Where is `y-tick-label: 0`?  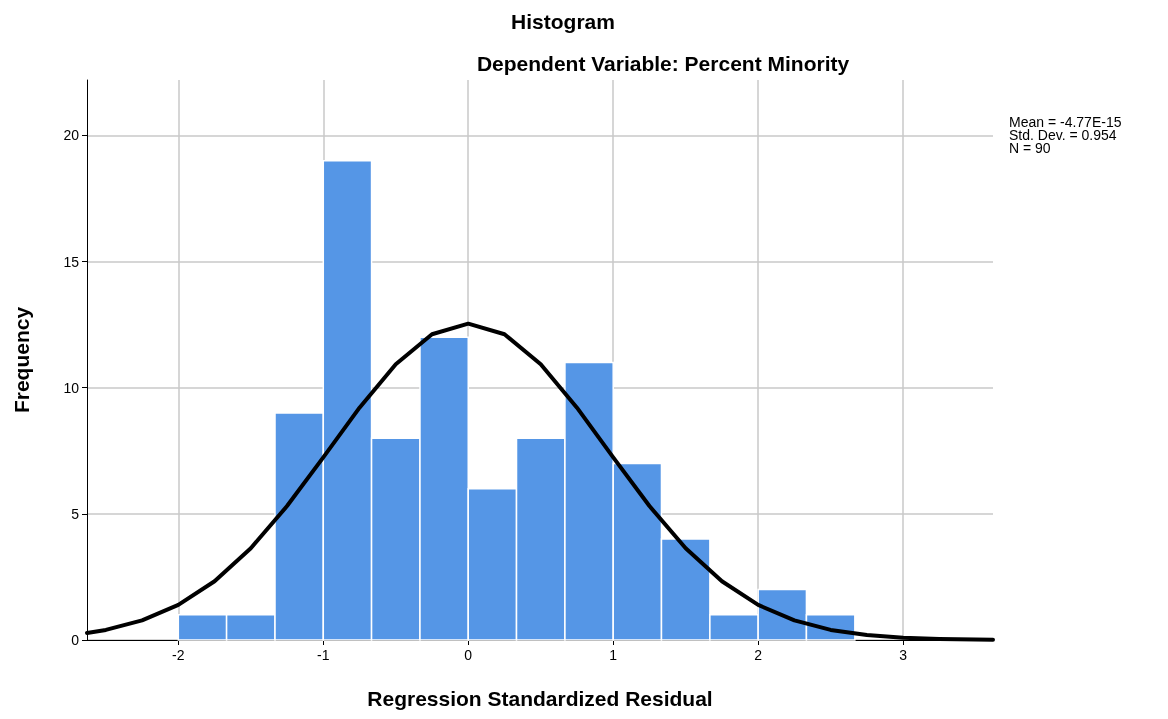
y-tick-label: 0 is located at coordinates (75, 640).